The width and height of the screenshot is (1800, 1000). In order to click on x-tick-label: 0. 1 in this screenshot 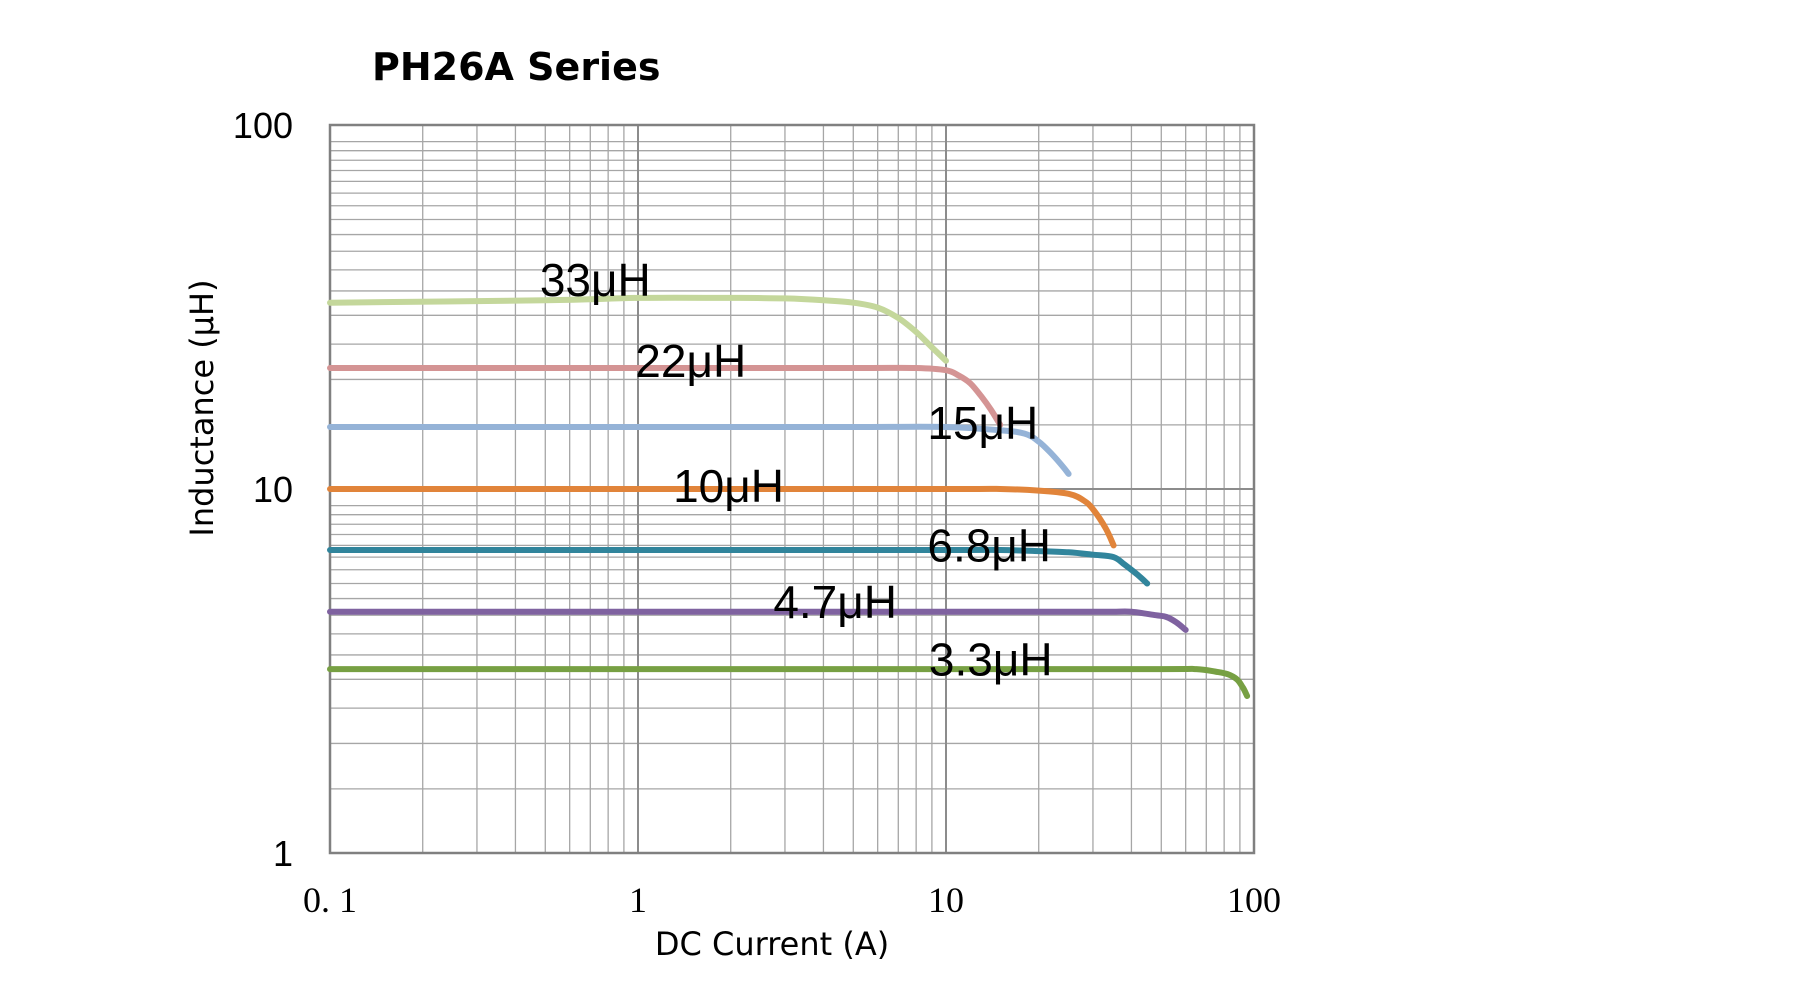, I will do `click(330, 900)`.